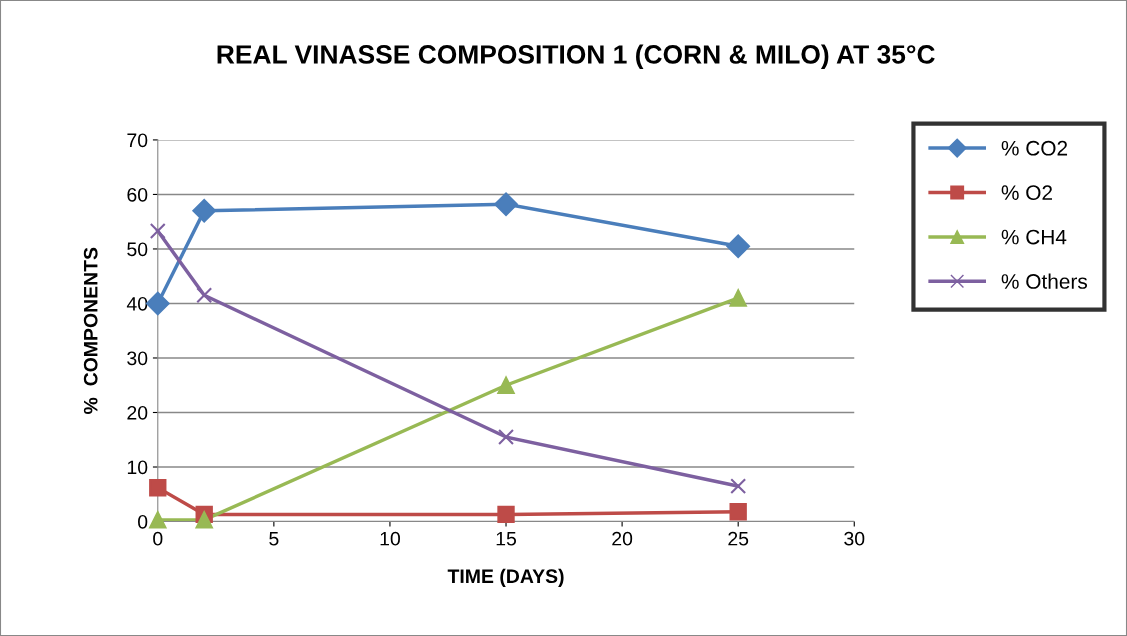 This screenshot has width=1127, height=636. I want to click on legend-label: % O2, so click(1026, 193).